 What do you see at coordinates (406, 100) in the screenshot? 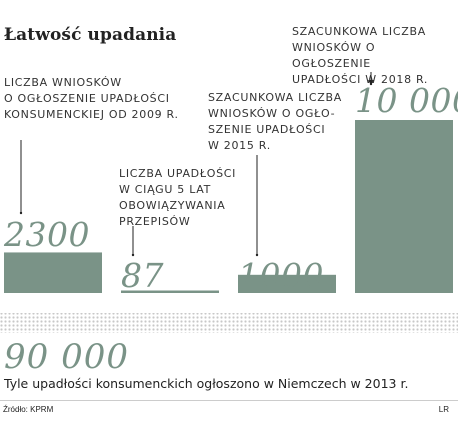
I see `bar-value-3: 10 000` at bounding box center [406, 100].